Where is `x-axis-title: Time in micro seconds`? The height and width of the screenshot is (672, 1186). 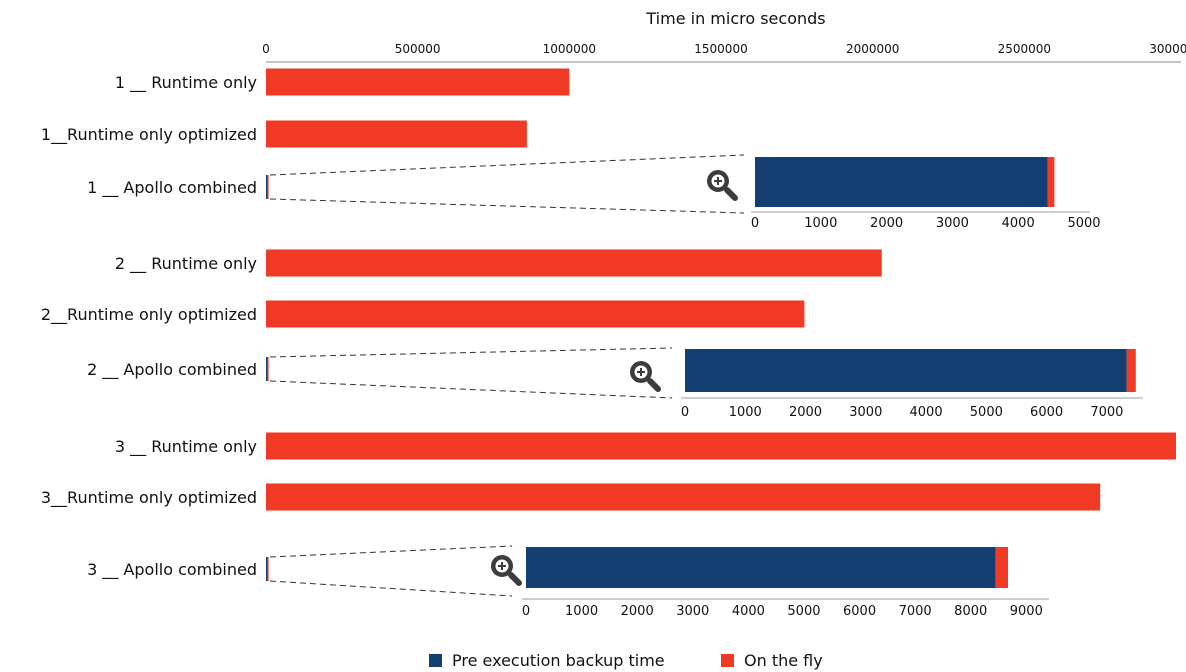 x-axis-title: Time in micro seconds is located at coordinates (735, 18).